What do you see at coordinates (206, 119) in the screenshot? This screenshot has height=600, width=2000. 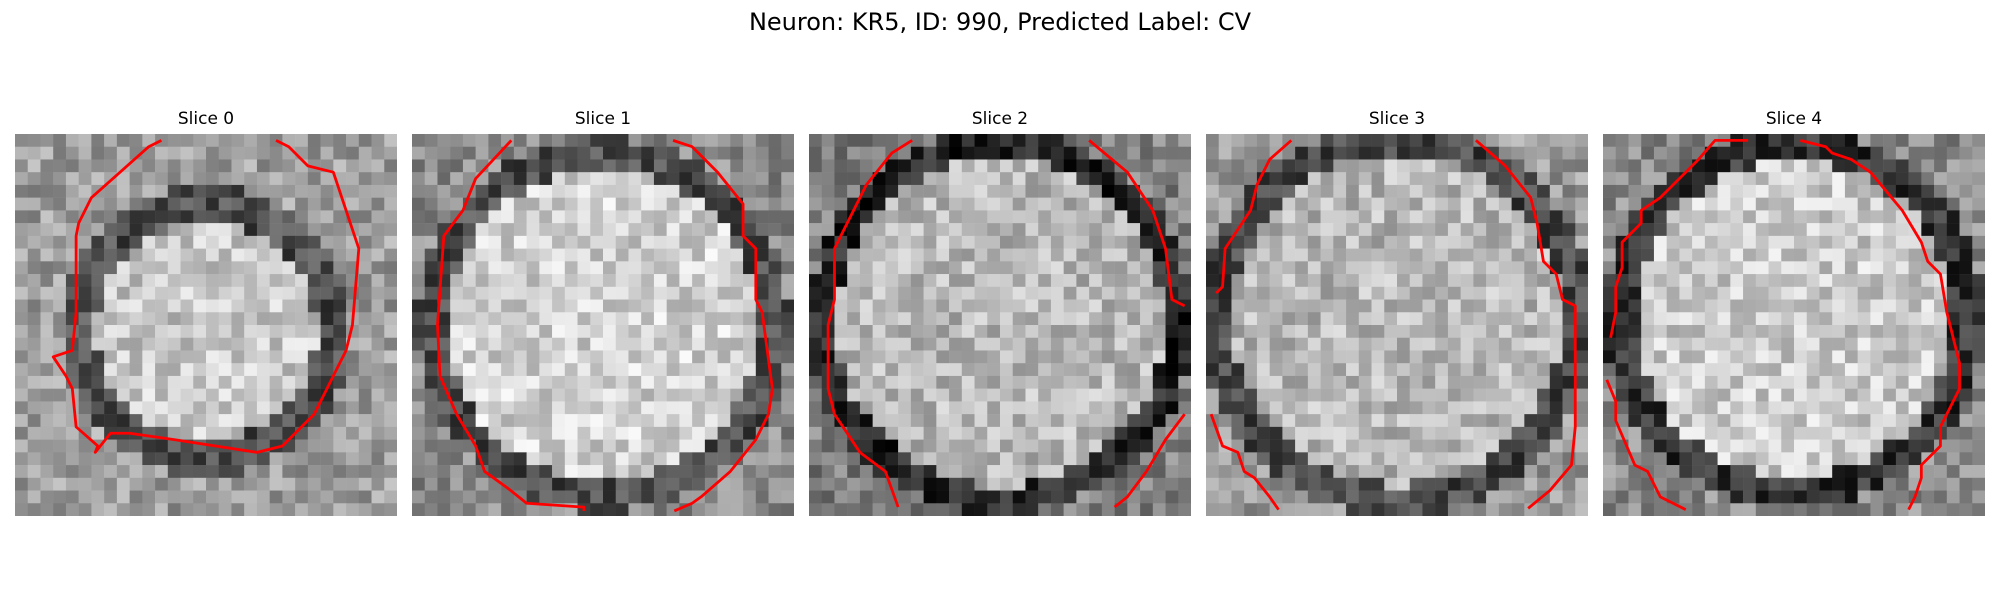 I see `slice-title-0: Slice 0` at bounding box center [206, 119].